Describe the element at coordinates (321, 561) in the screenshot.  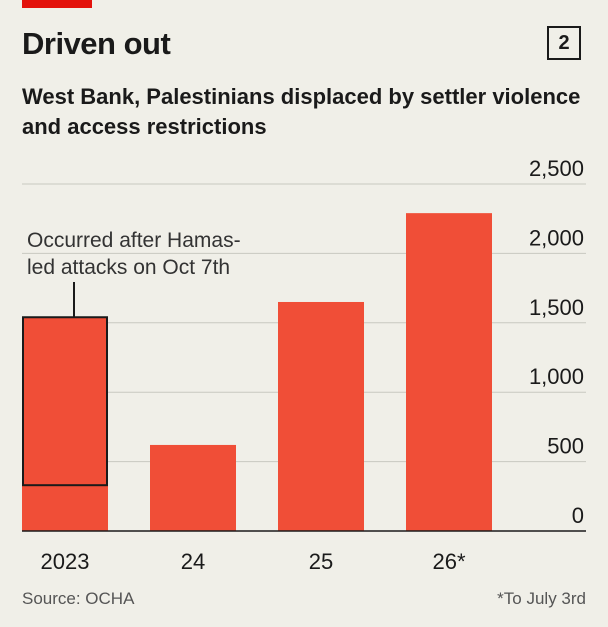
I see `x-tick-label: 25` at that location.